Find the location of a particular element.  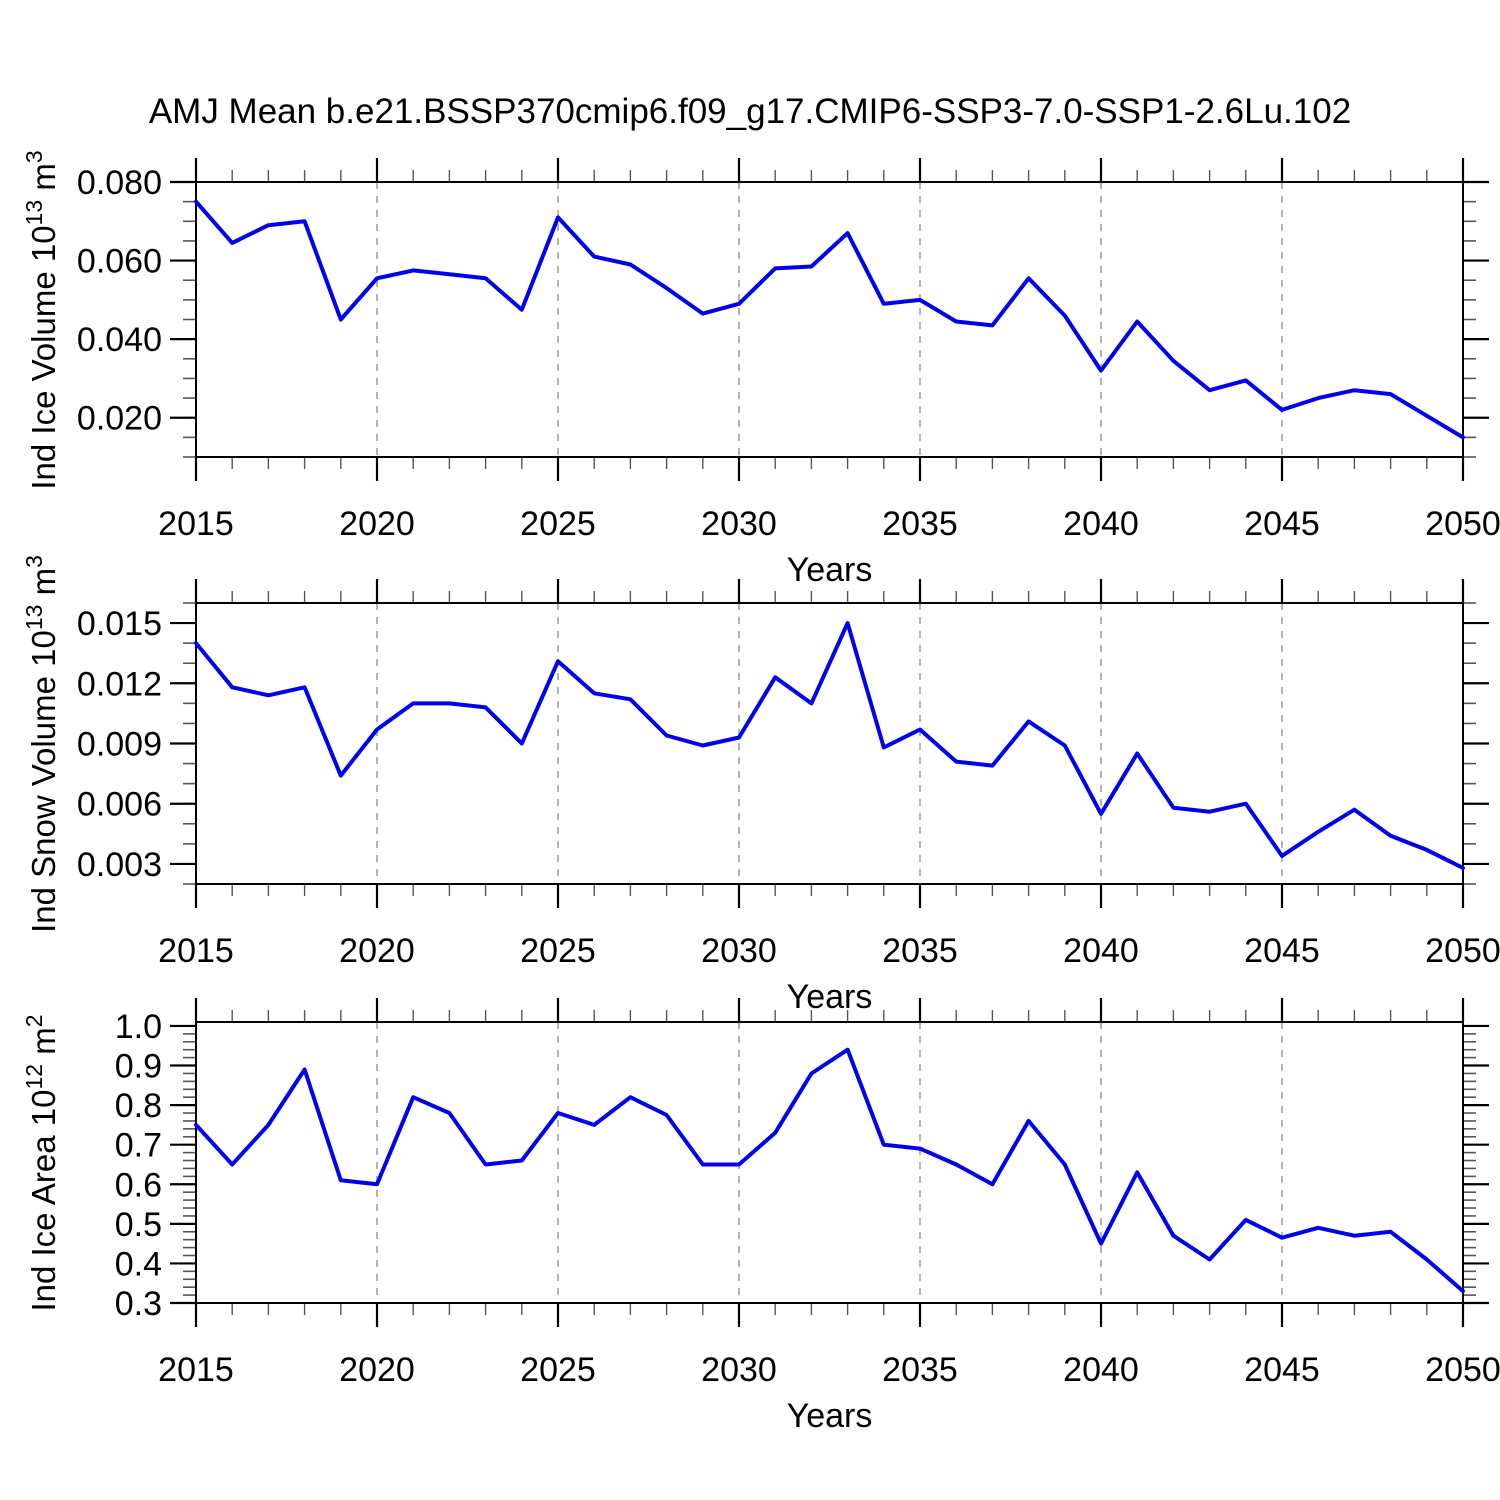

y-tick-label: 0.6 is located at coordinates (138, 1185).